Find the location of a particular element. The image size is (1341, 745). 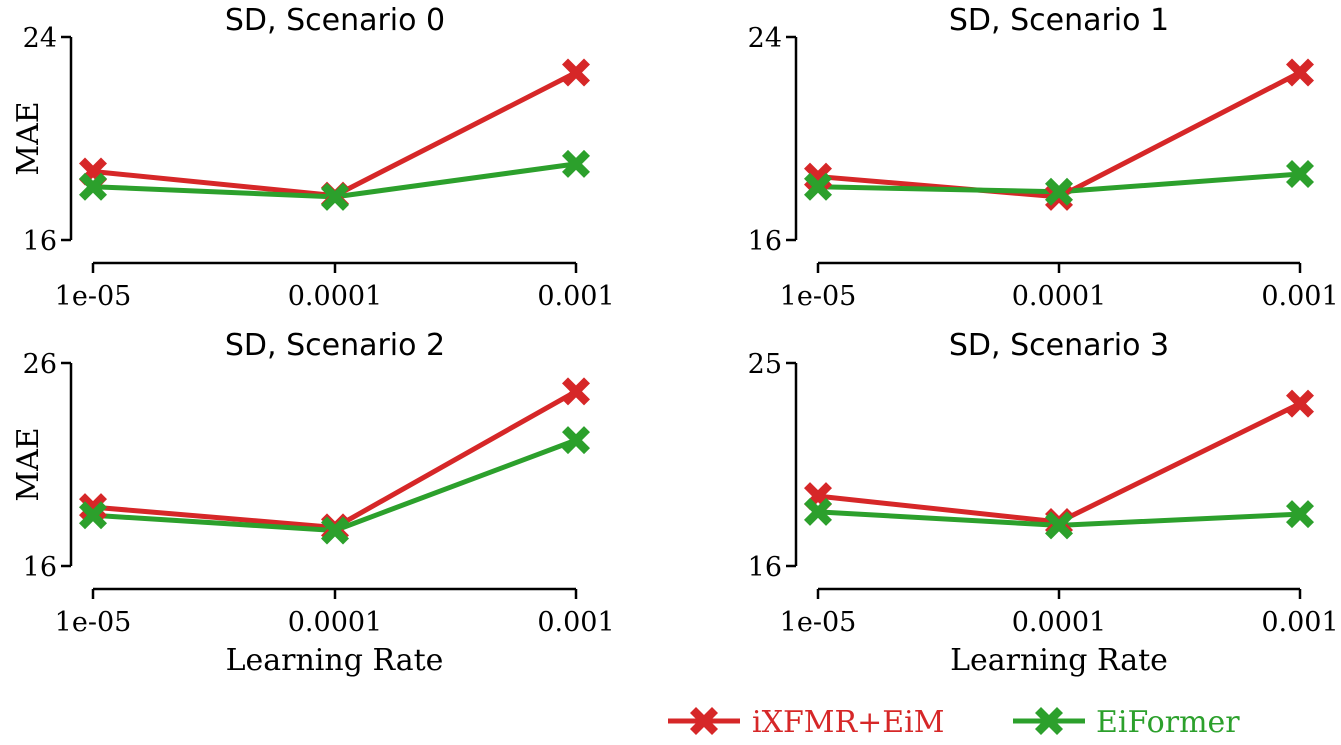

legend-entry-ixfmr: iXFMR+EiM is located at coordinates (806, 722).